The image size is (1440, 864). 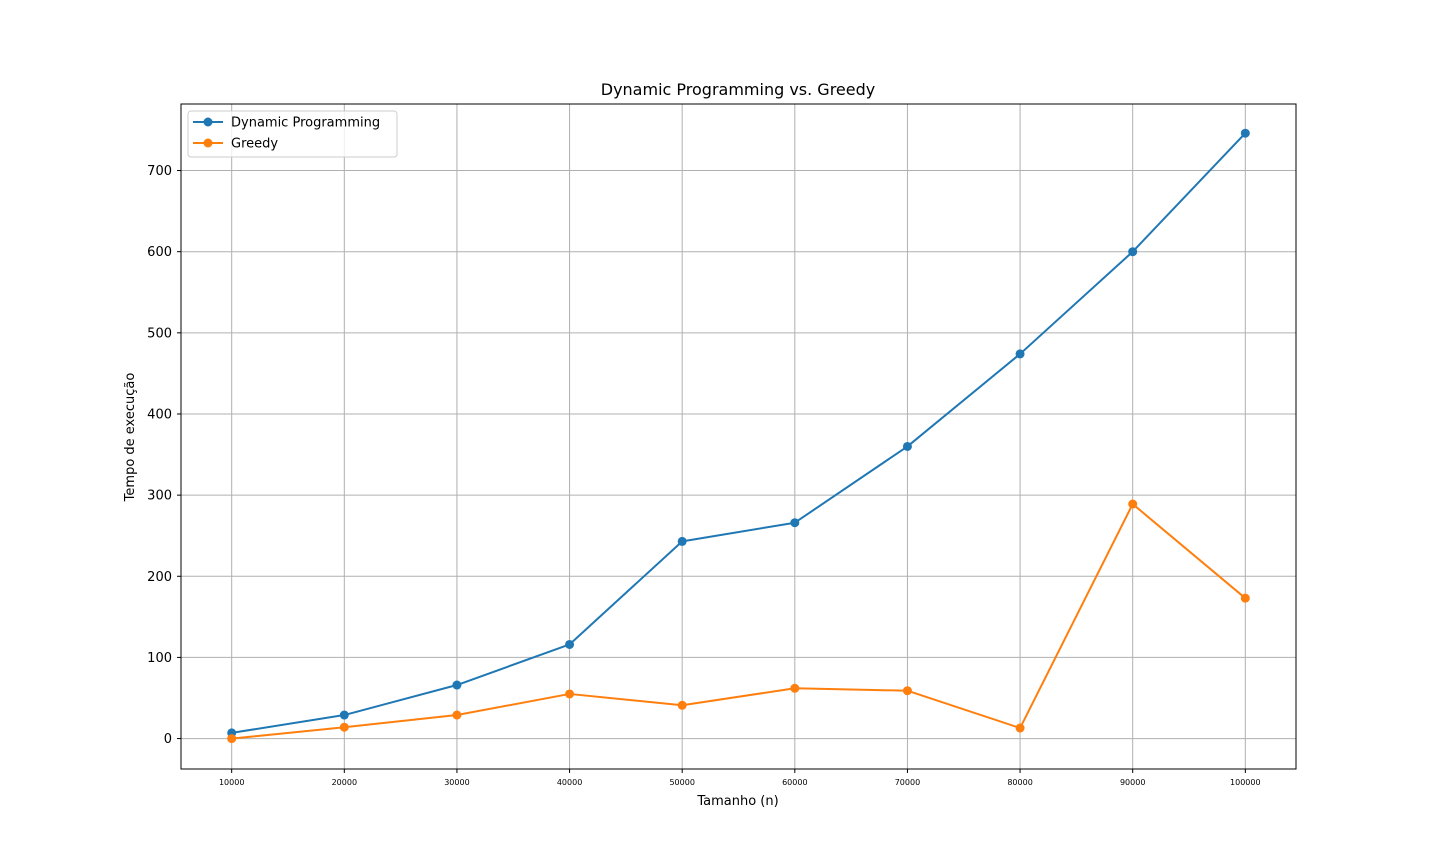 I want to click on y-tick-label: 100, so click(x=159, y=658).